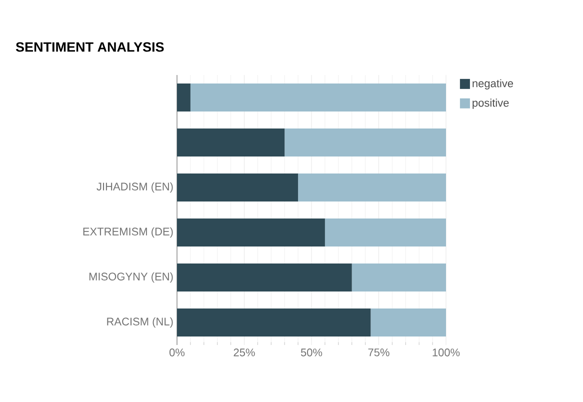 This screenshot has height=402, width=583. What do you see at coordinates (128, 232) in the screenshot?
I see `y-tick-label: EXTREMISM (DE)` at bounding box center [128, 232].